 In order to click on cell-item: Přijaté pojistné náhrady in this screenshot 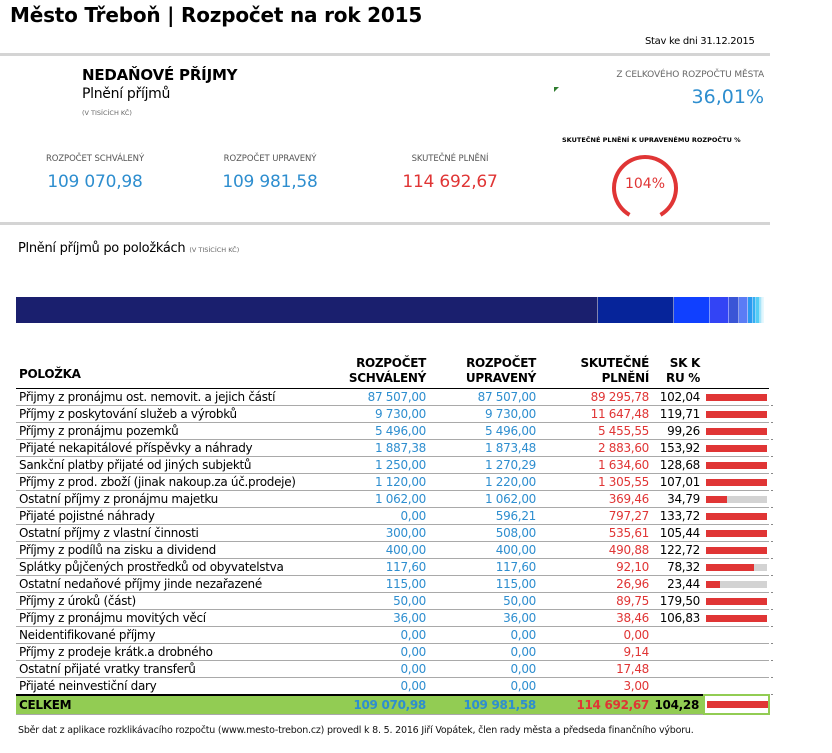, I will do `click(87, 516)`.